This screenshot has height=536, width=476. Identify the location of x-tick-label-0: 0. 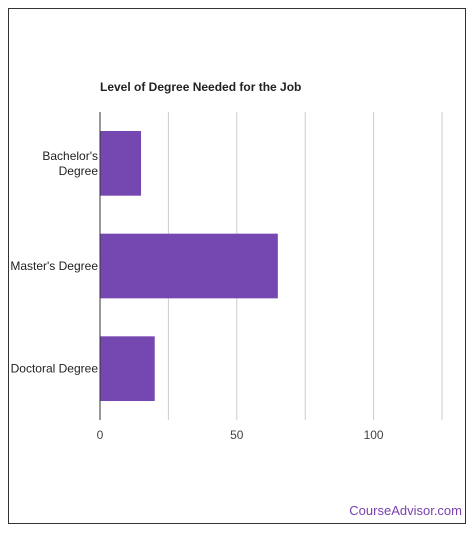
(100, 435).